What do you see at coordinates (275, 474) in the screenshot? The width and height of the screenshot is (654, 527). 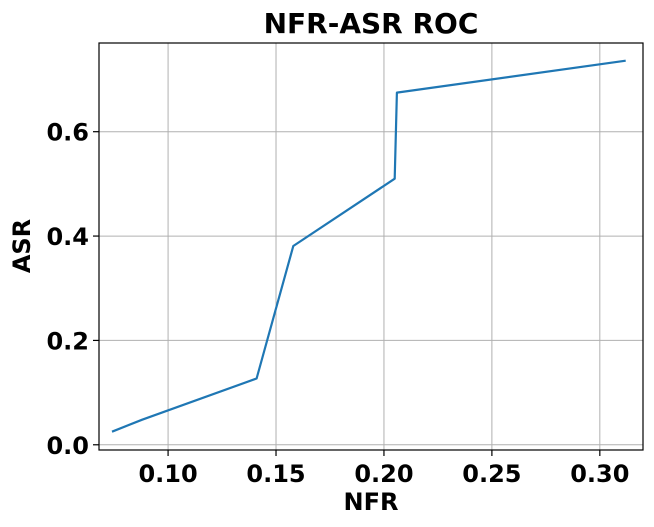 I see `x-tick-label: 0.15` at bounding box center [275, 474].